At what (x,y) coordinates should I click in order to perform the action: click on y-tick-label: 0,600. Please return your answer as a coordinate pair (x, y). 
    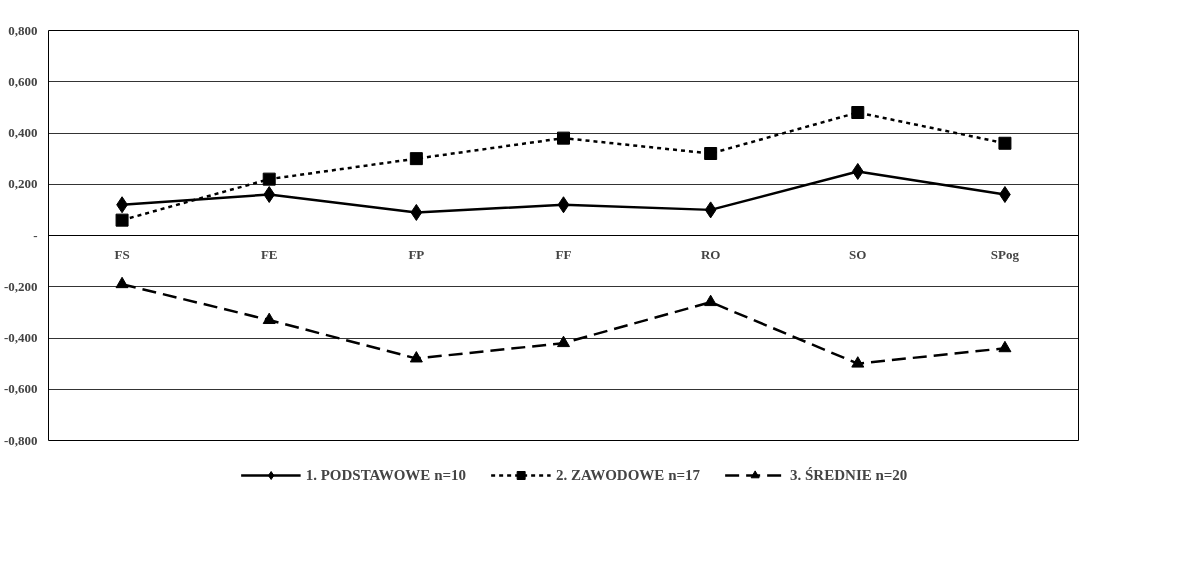
    Looking at the image, I should click on (23, 81).